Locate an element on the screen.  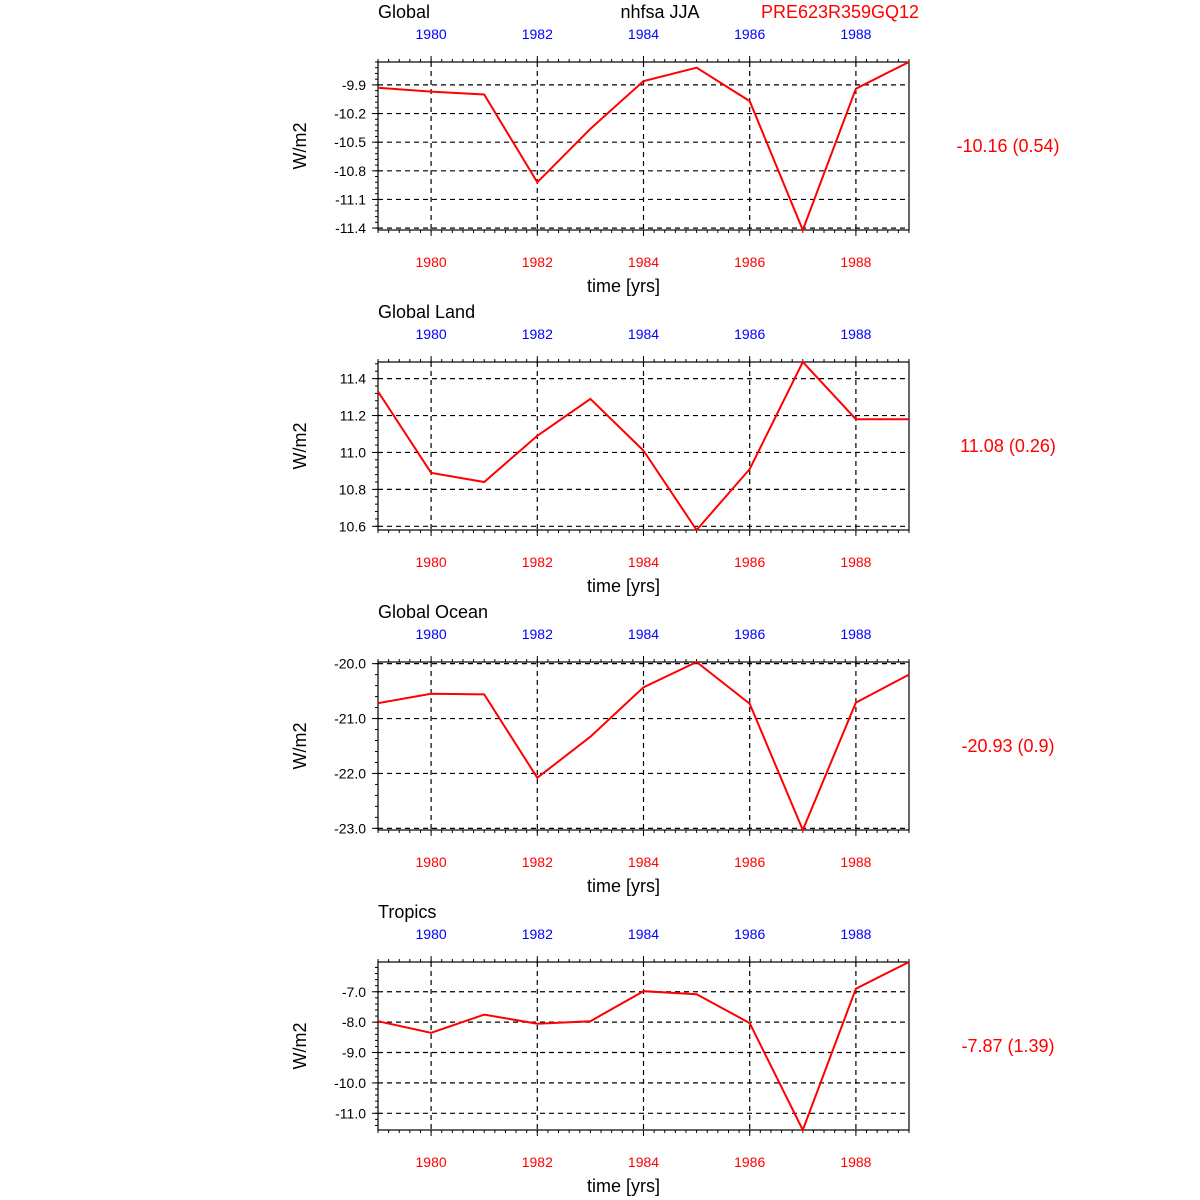
y-tick-label: -8.0 is located at coordinates (354, 1022).